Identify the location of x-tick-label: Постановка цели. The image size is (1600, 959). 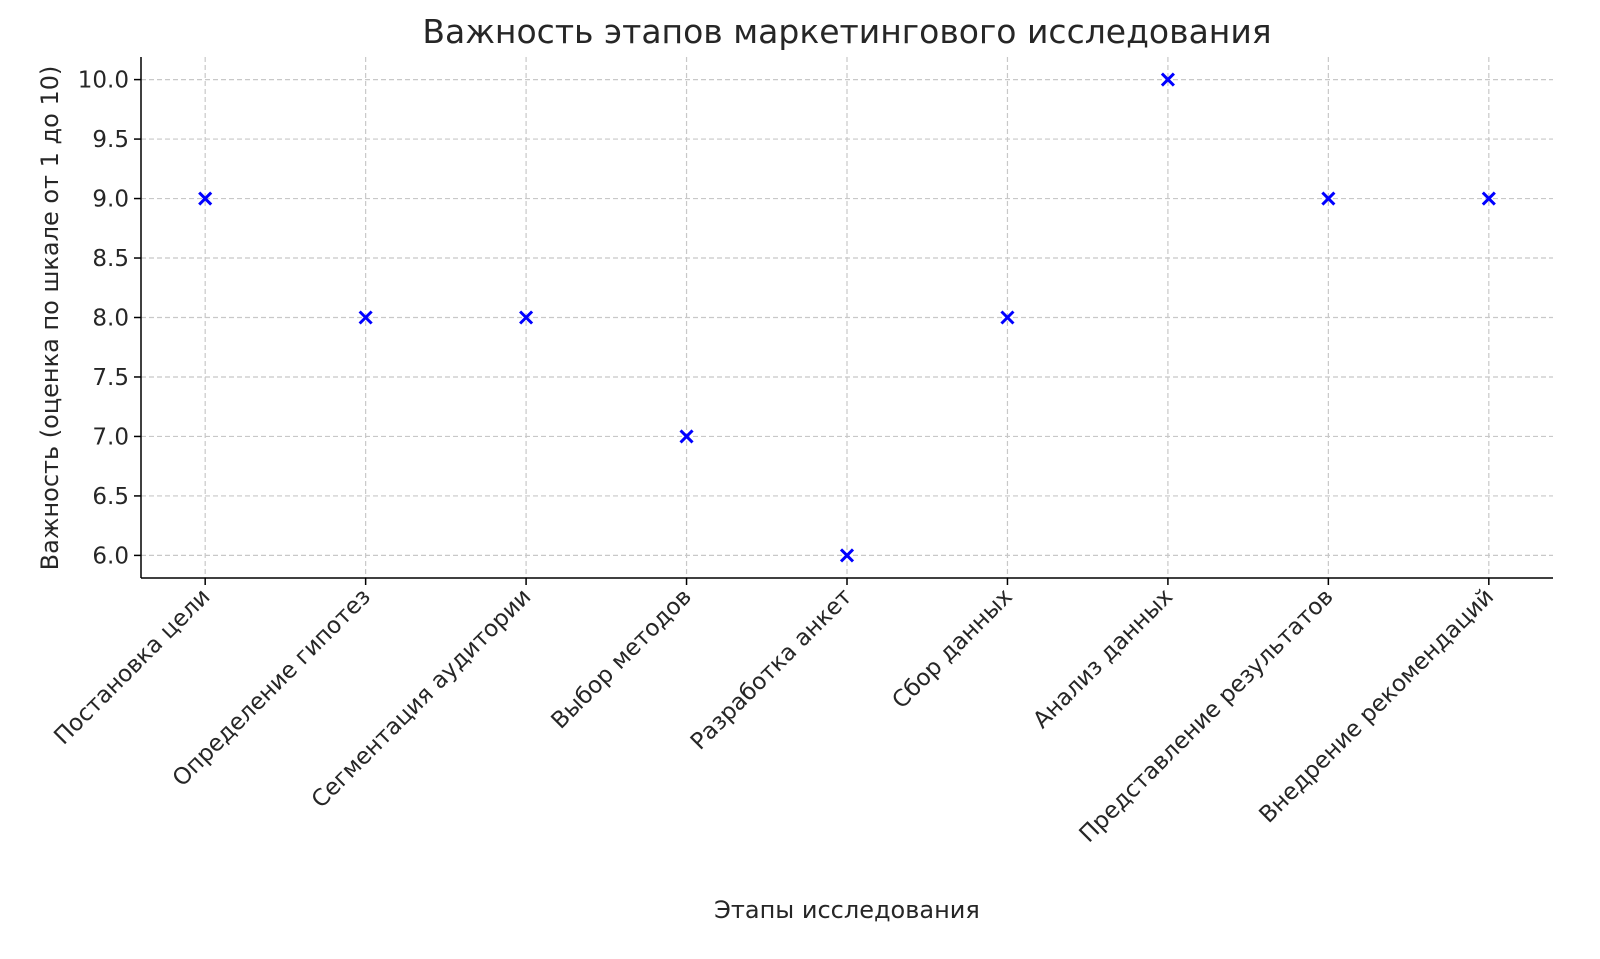
(132, 667).